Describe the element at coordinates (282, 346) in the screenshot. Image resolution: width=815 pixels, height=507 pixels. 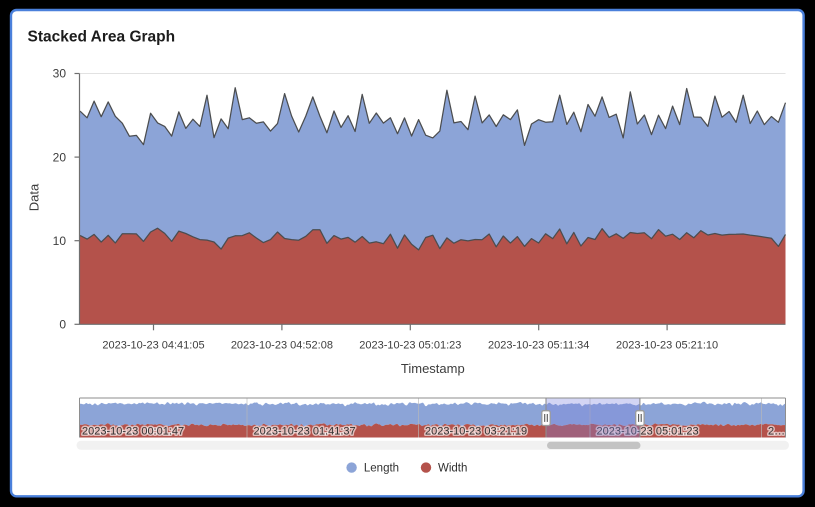
I see `svg-text: 2023-10-23 04:52:08` at that location.